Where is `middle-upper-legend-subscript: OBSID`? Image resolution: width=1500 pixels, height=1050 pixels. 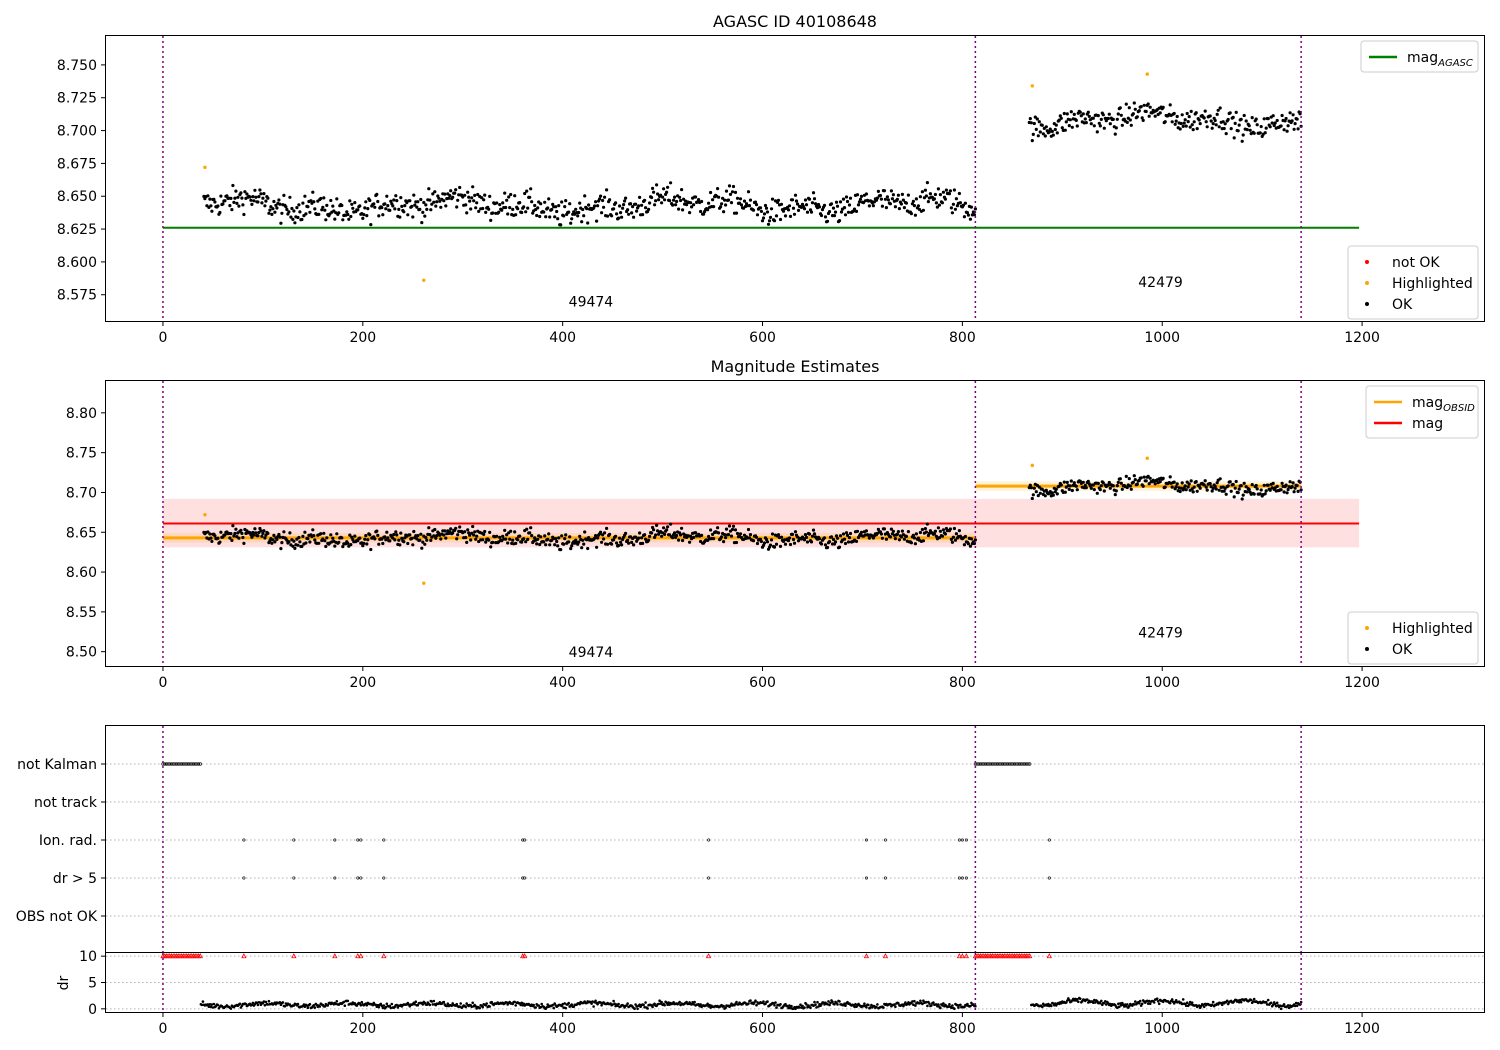
middle-upper-legend-subscript: OBSID is located at coordinates (1459, 408).